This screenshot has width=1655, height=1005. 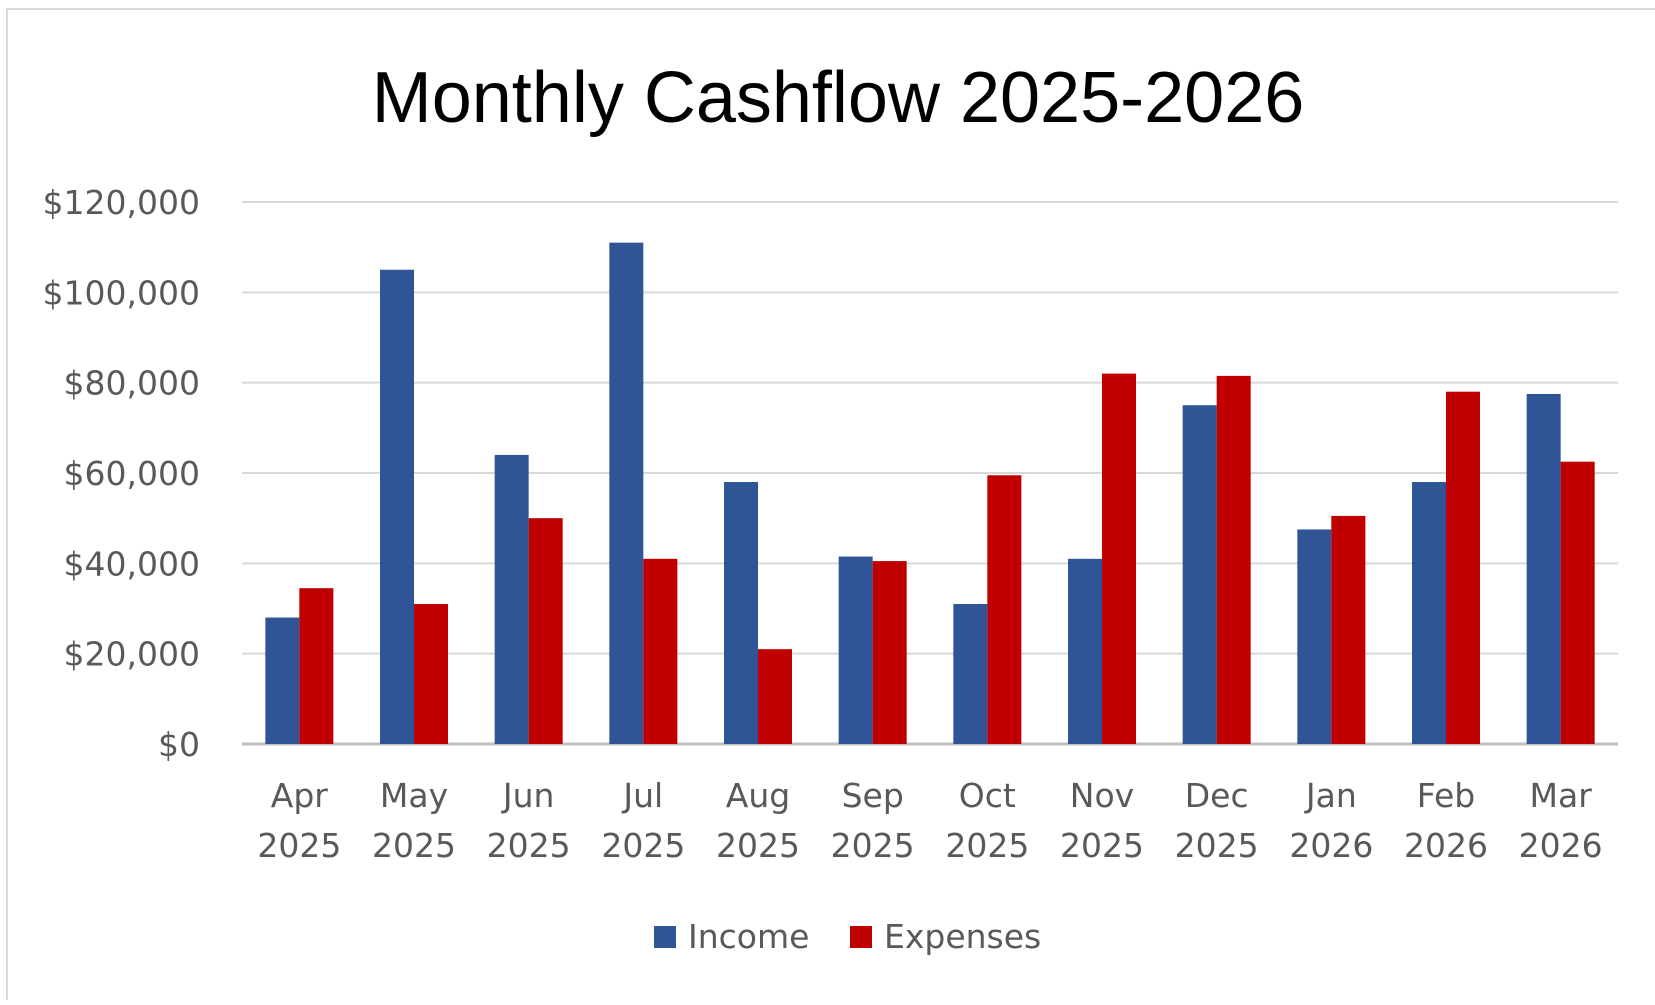 What do you see at coordinates (847, 936) in the screenshot?
I see `legend: Income Expenses` at bounding box center [847, 936].